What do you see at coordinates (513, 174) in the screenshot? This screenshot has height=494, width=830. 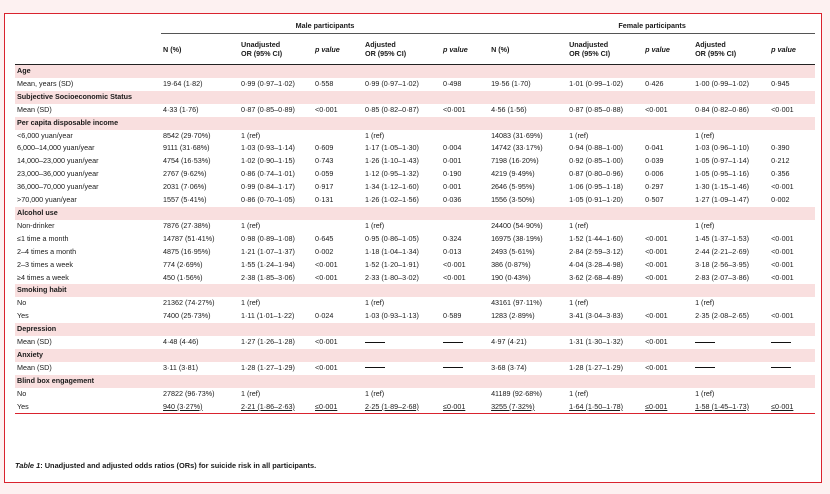 I see `table-cell: 4219 (9·49%)` at bounding box center [513, 174].